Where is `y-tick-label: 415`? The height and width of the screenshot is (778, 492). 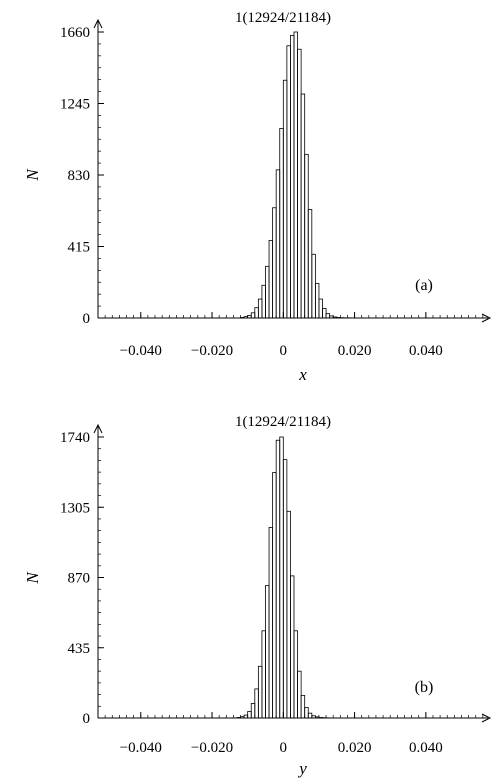
y-tick-label: 415 is located at coordinates (79, 248).